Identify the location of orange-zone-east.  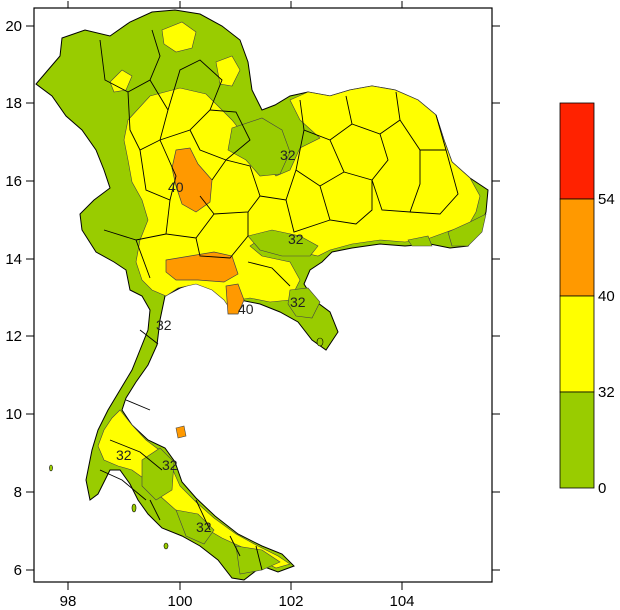
(235, 299).